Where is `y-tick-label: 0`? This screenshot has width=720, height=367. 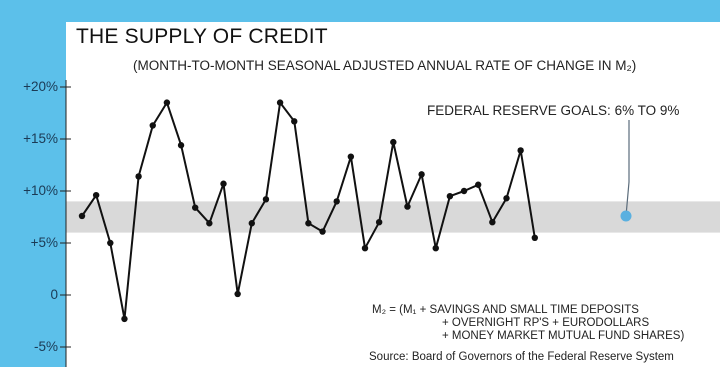 y-tick-label: 0 is located at coordinates (54, 294).